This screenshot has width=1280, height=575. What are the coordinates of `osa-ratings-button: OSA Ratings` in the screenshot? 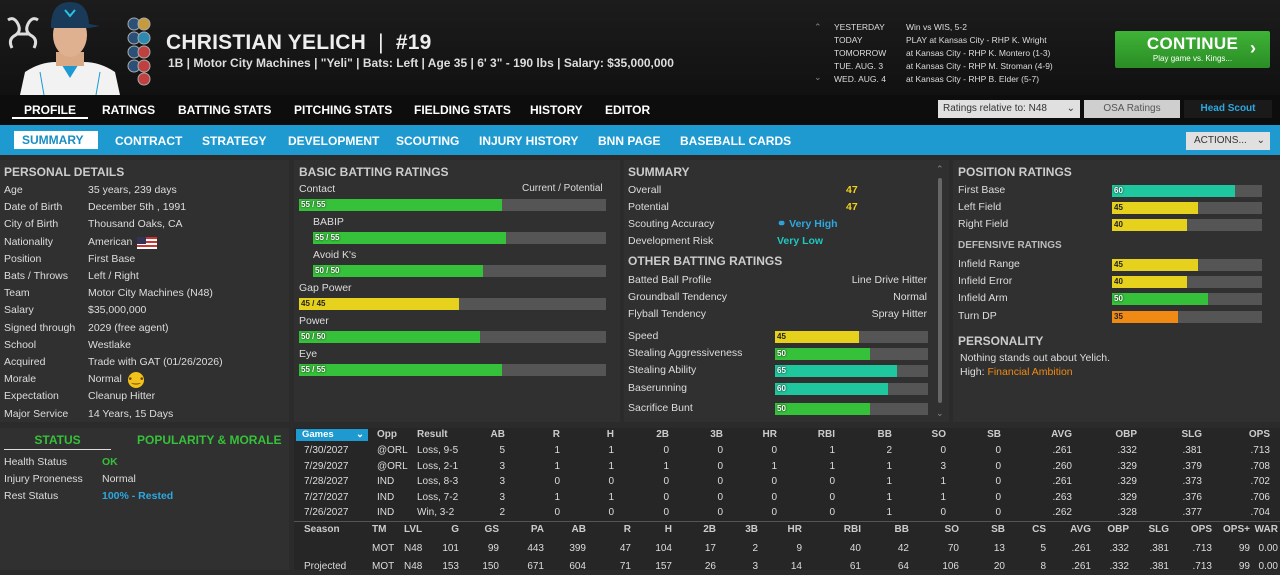 It's located at (1132, 109).